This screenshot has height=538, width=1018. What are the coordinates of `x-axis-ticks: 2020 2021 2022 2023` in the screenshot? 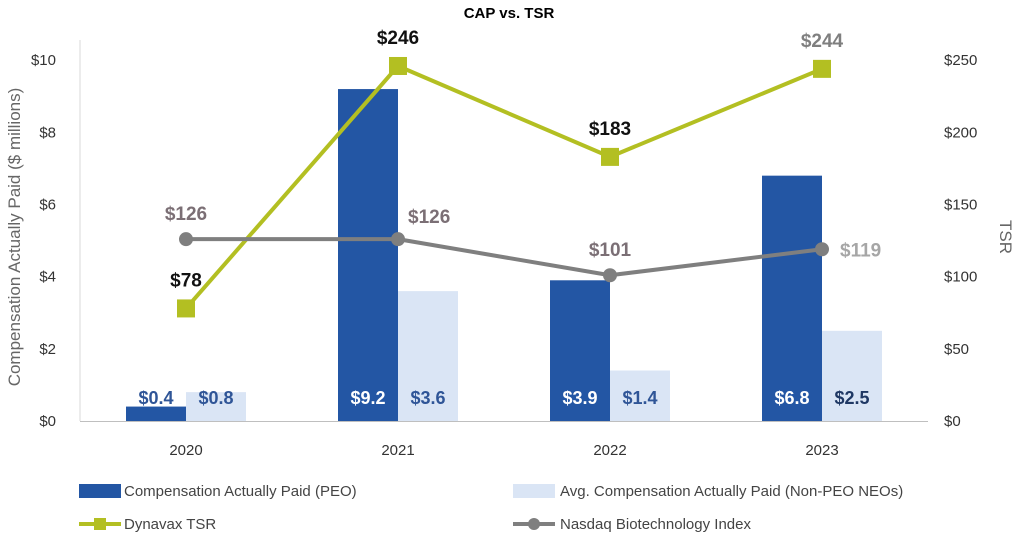 It's located at (503, 450).